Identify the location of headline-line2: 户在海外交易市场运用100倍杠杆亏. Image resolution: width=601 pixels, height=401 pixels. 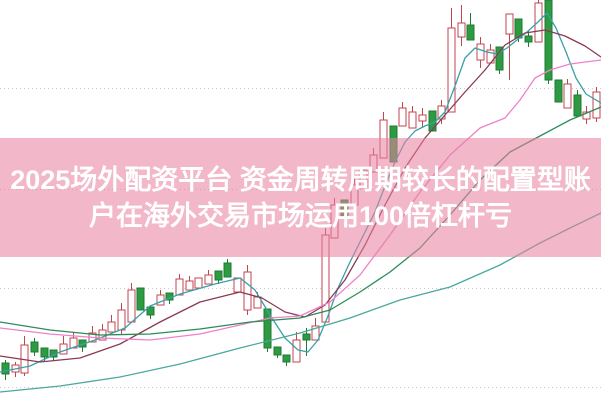
(300, 215).